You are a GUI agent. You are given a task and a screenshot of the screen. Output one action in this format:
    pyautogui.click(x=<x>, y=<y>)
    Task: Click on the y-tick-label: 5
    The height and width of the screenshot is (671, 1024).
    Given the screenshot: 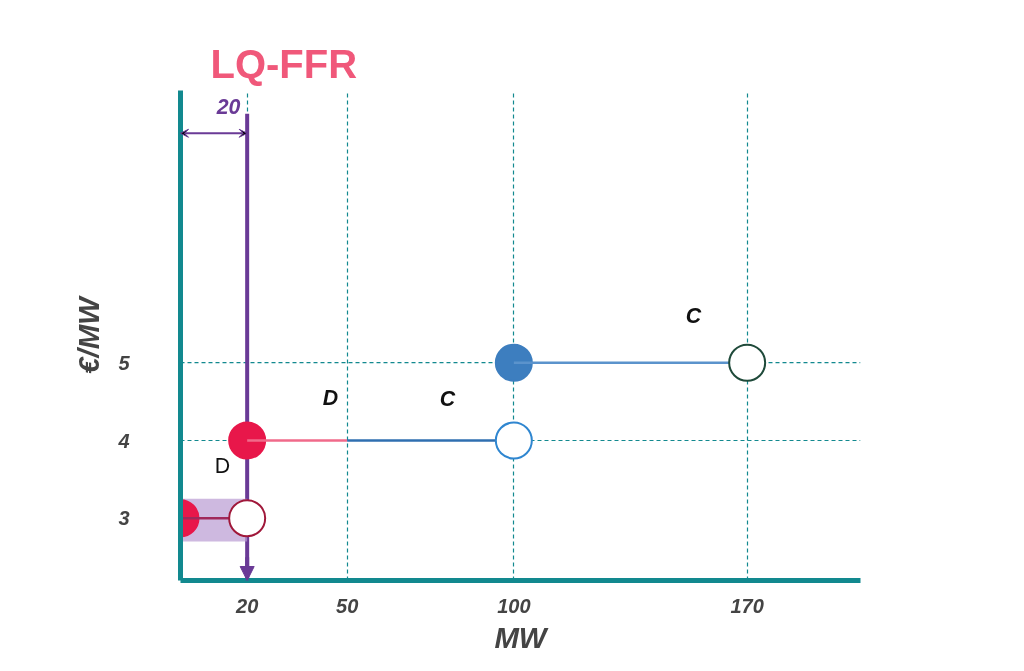 What is the action you would take?
    pyautogui.click(x=124, y=362)
    